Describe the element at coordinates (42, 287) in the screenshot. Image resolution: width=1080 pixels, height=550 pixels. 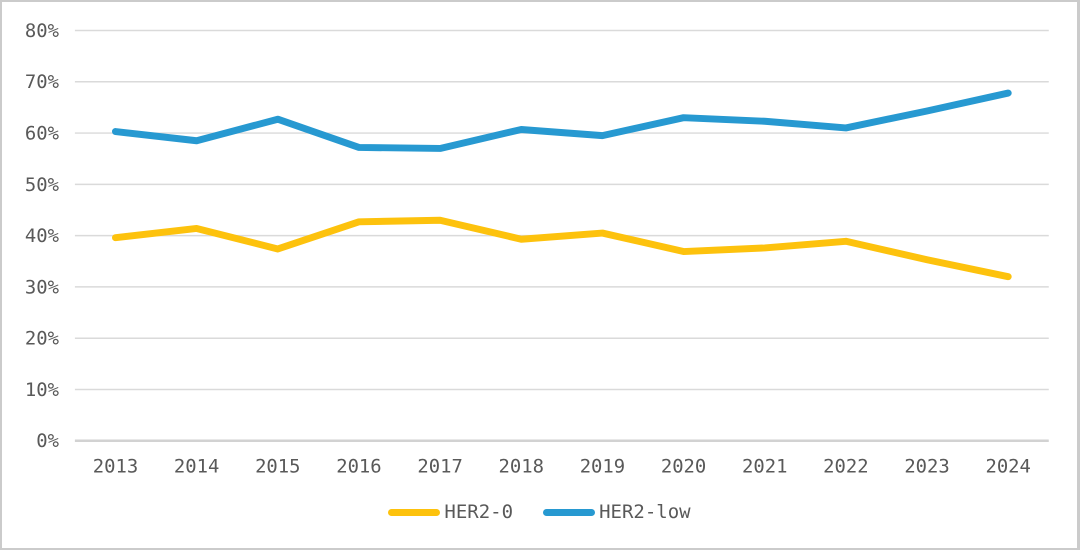
I see `y-axis-tick-label: 30%` at that location.